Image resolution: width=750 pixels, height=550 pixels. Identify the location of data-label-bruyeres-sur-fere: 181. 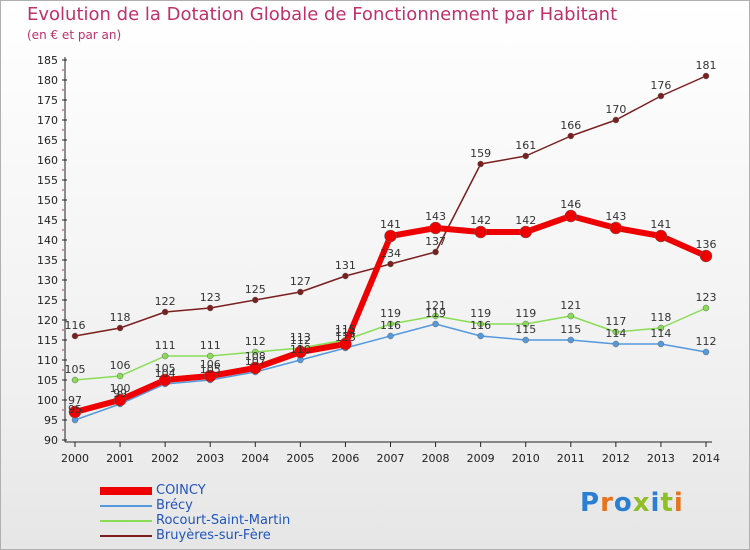
(706, 65).